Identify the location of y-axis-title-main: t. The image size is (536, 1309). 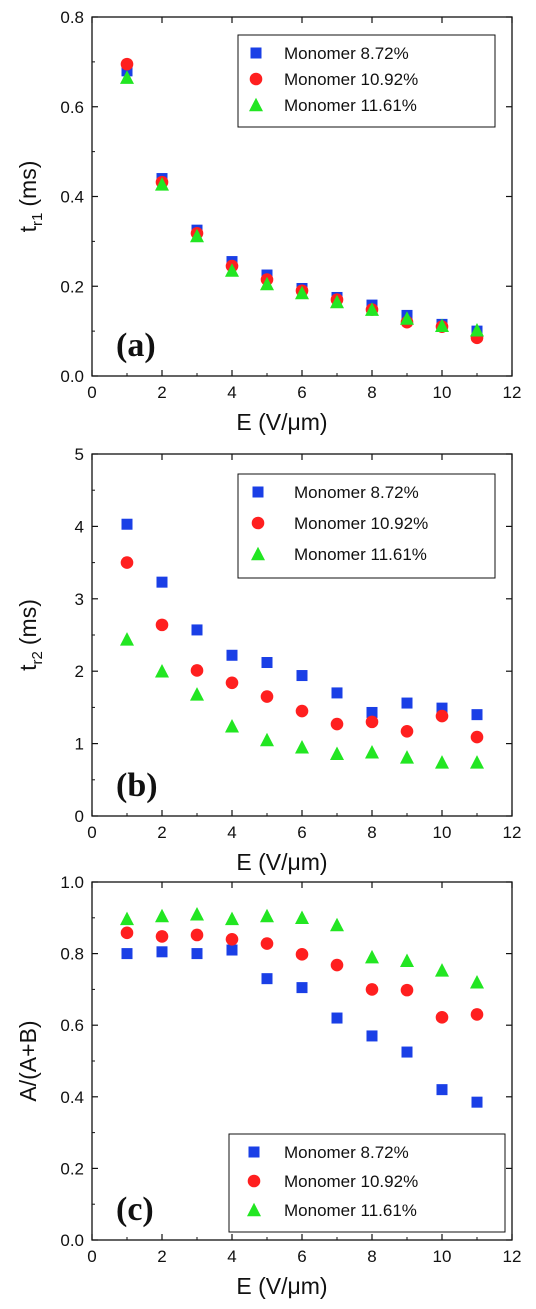
(28, 667).